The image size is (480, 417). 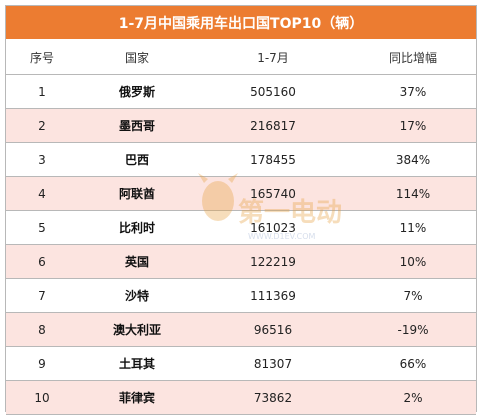 What do you see at coordinates (273, 125) in the screenshot?
I see `volume-cell: 216817` at bounding box center [273, 125].